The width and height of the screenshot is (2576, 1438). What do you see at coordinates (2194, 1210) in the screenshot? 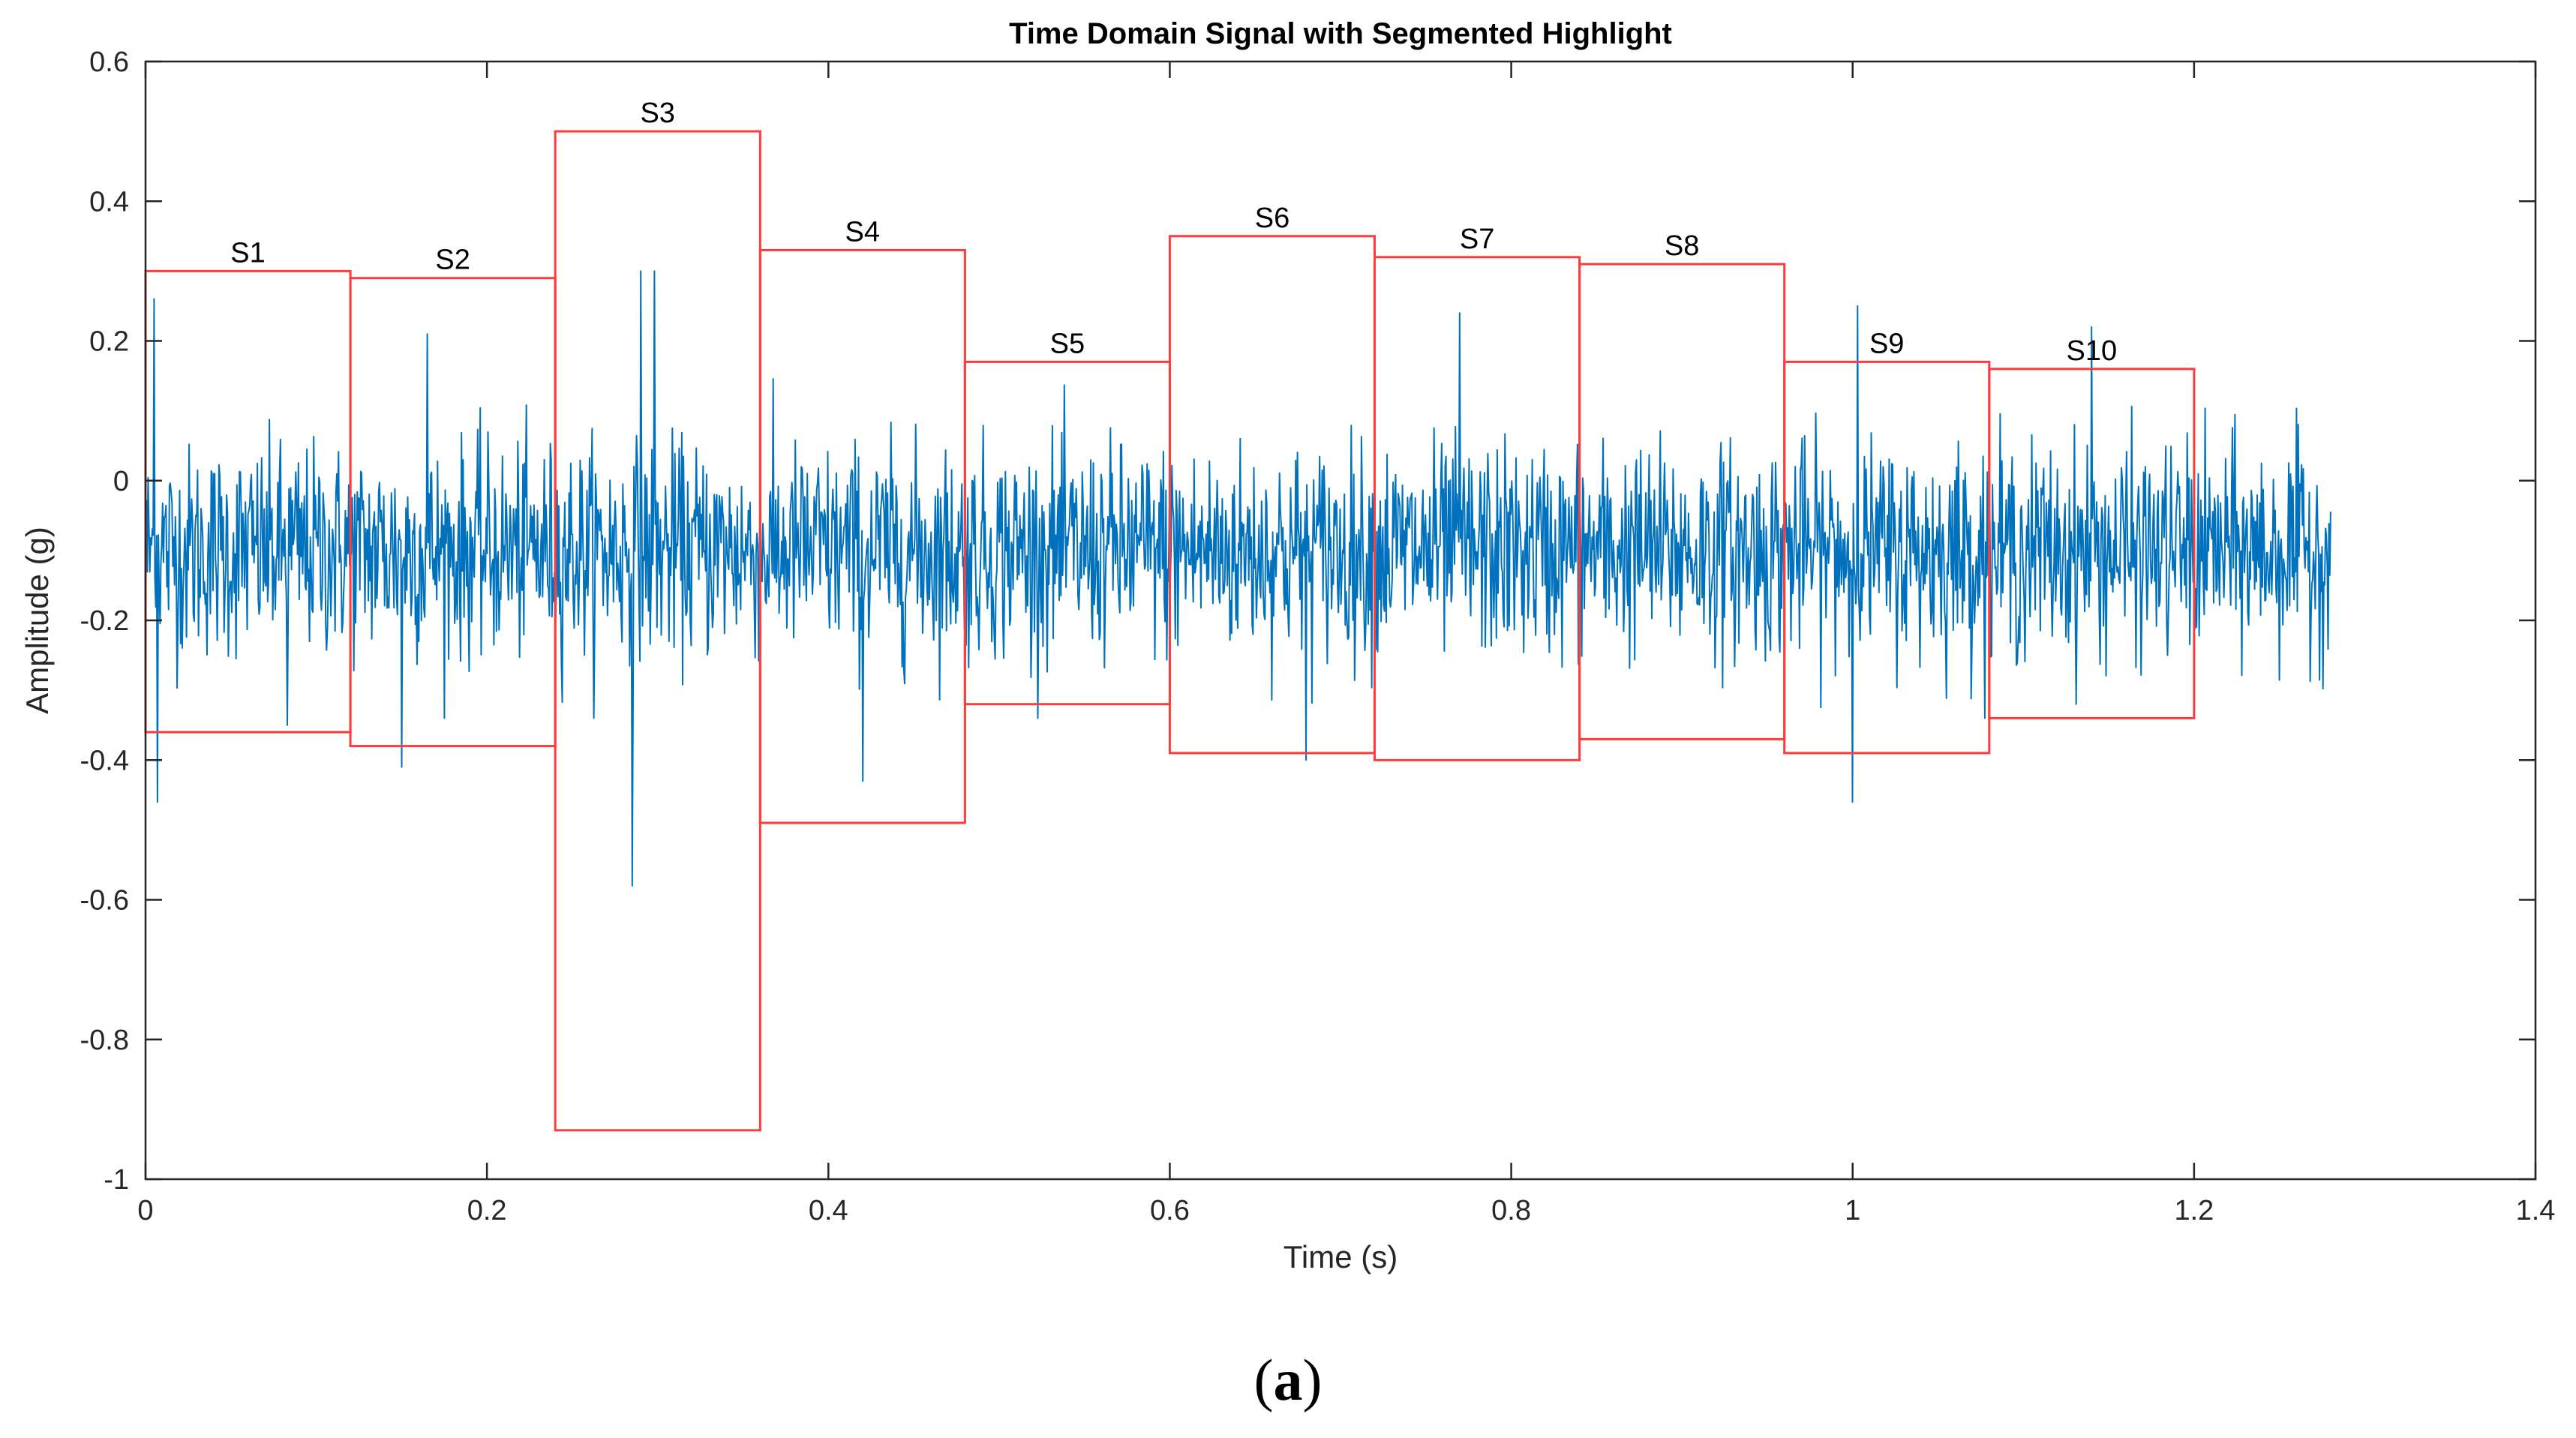
I see `x-tick-label: 1.2` at bounding box center [2194, 1210].